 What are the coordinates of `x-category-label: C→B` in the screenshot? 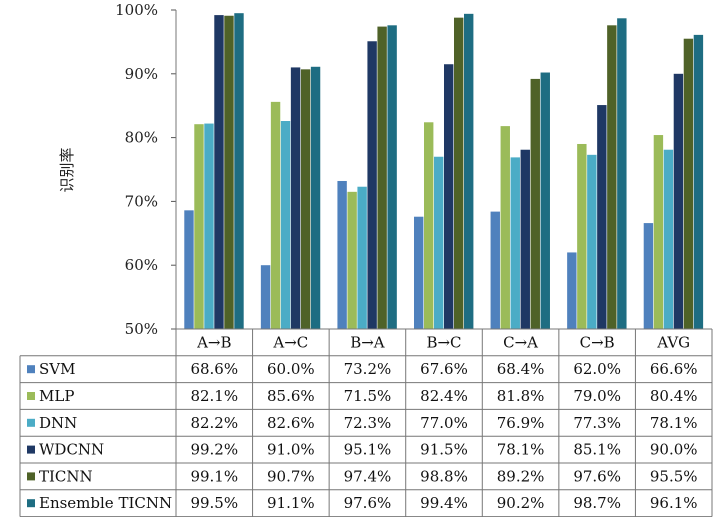 It's located at (597, 342).